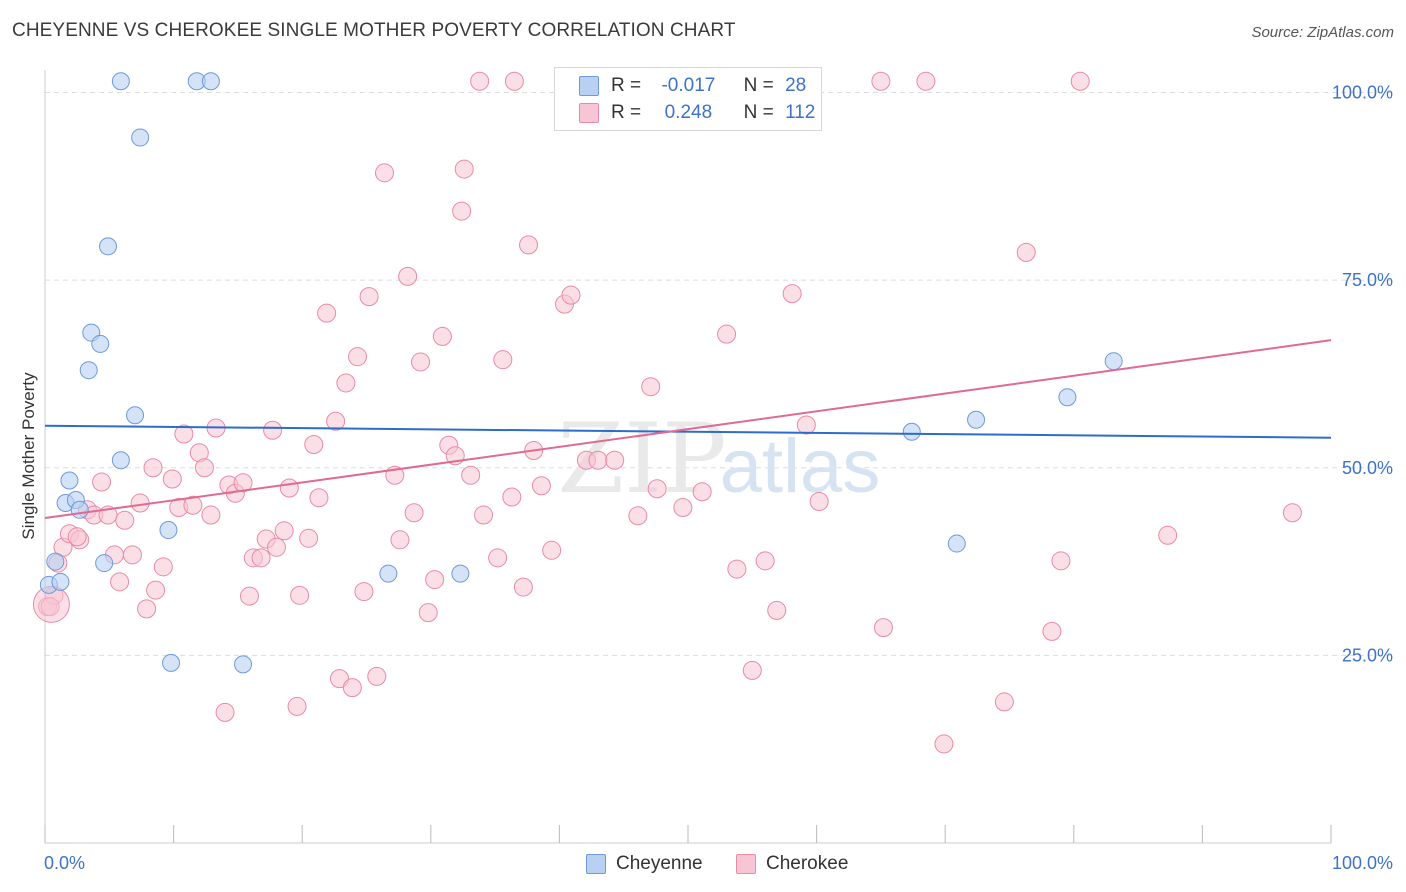 The image size is (1406, 892). What do you see at coordinates (1322, 32) in the screenshot?
I see `source-label: Source: ZipAtlas.com` at bounding box center [1322, 32].